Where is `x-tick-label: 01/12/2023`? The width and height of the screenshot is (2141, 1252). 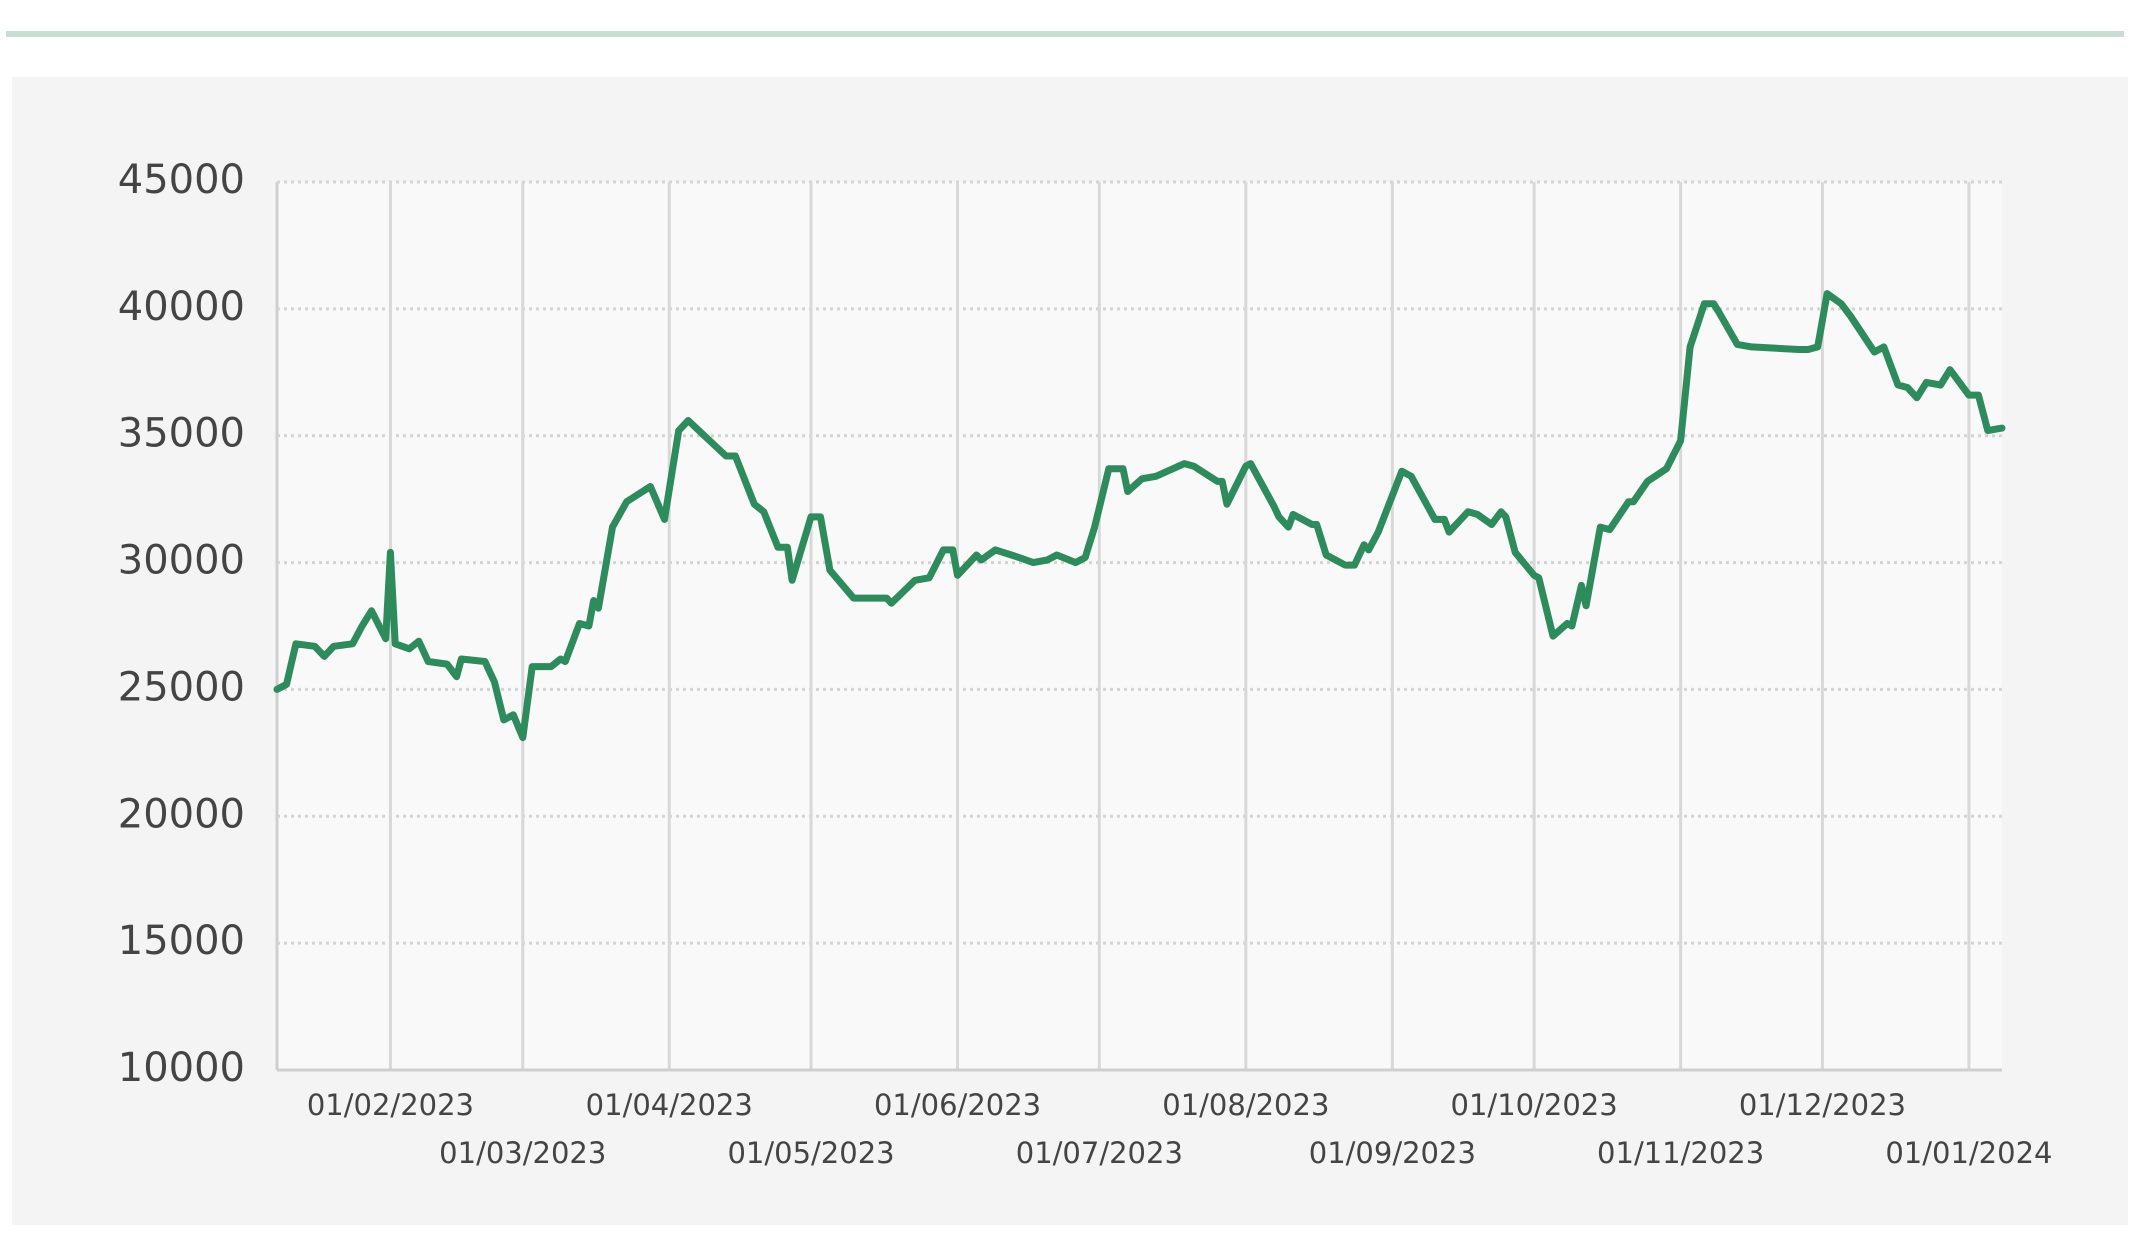
x-tick-label: 01/12/2023 is located at coordinates (1822, 1105).